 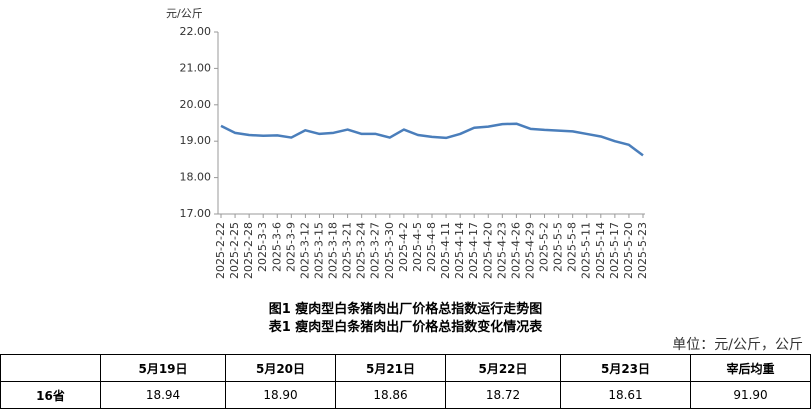 I want to click on x-tick-label: 2025-4-23, so click(x=501, y=250).